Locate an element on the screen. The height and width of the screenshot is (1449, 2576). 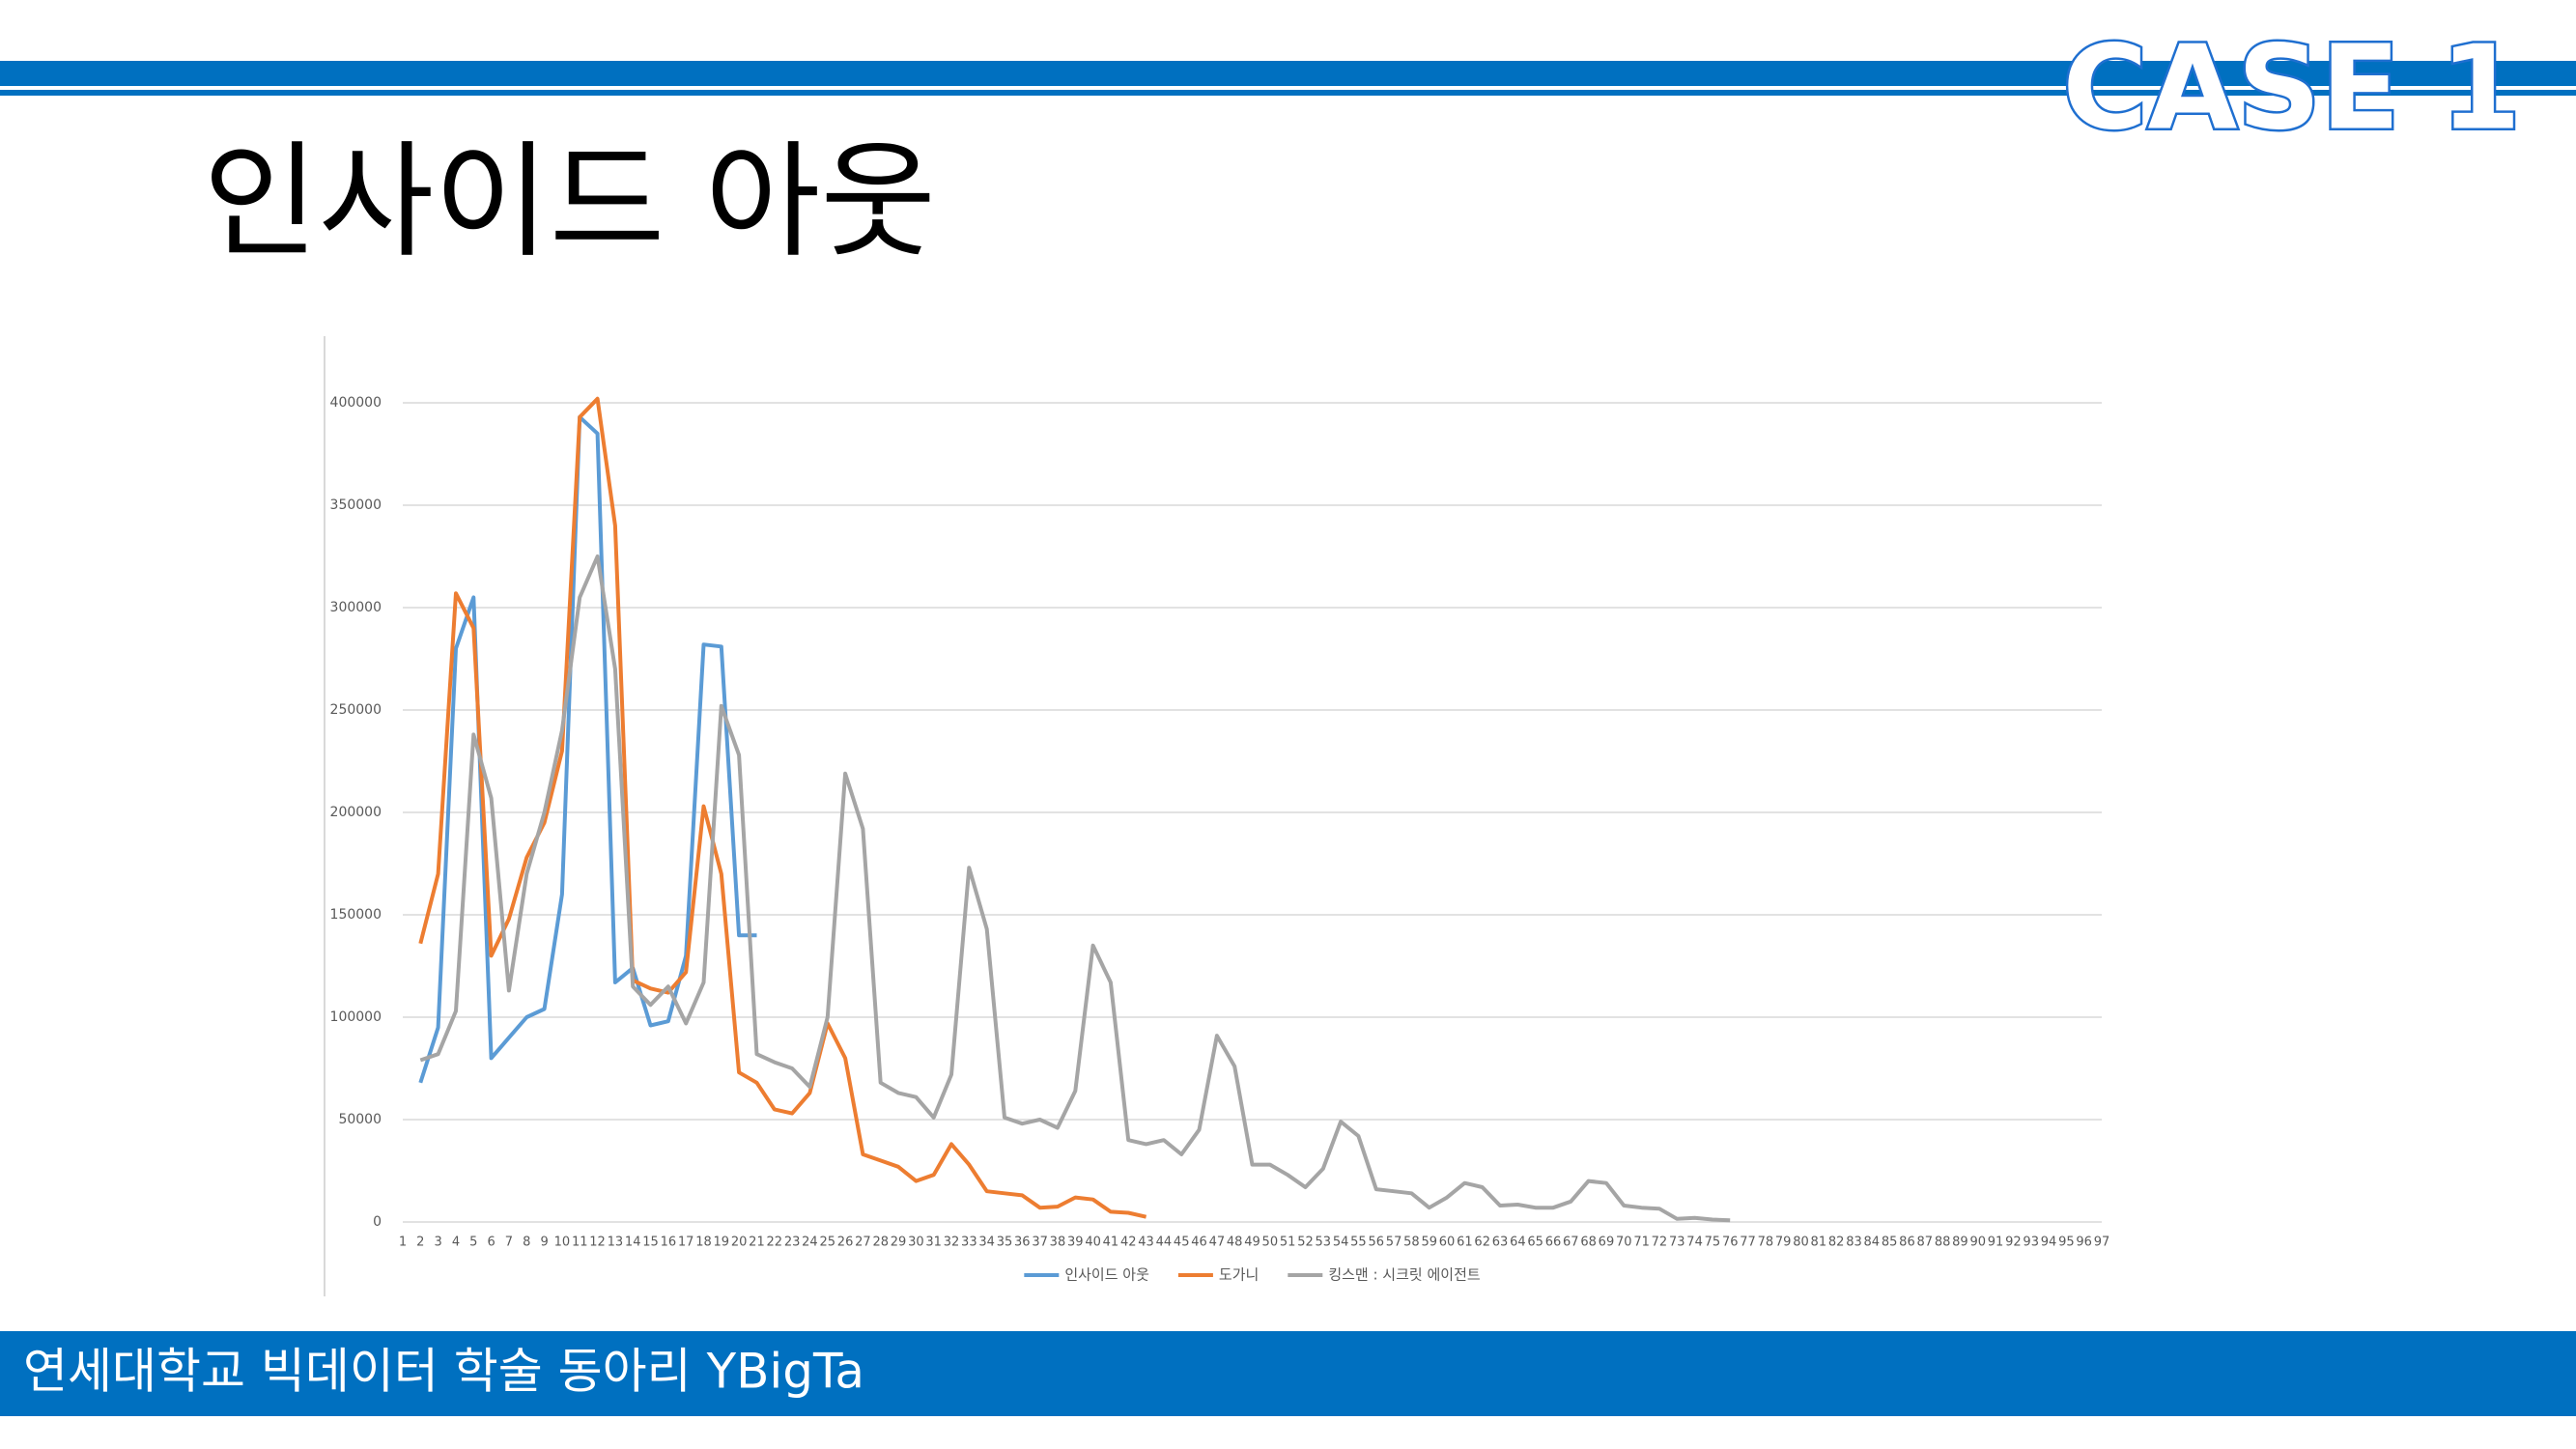
x-tick-label: 92 is located at coordinates (2013, 1243).